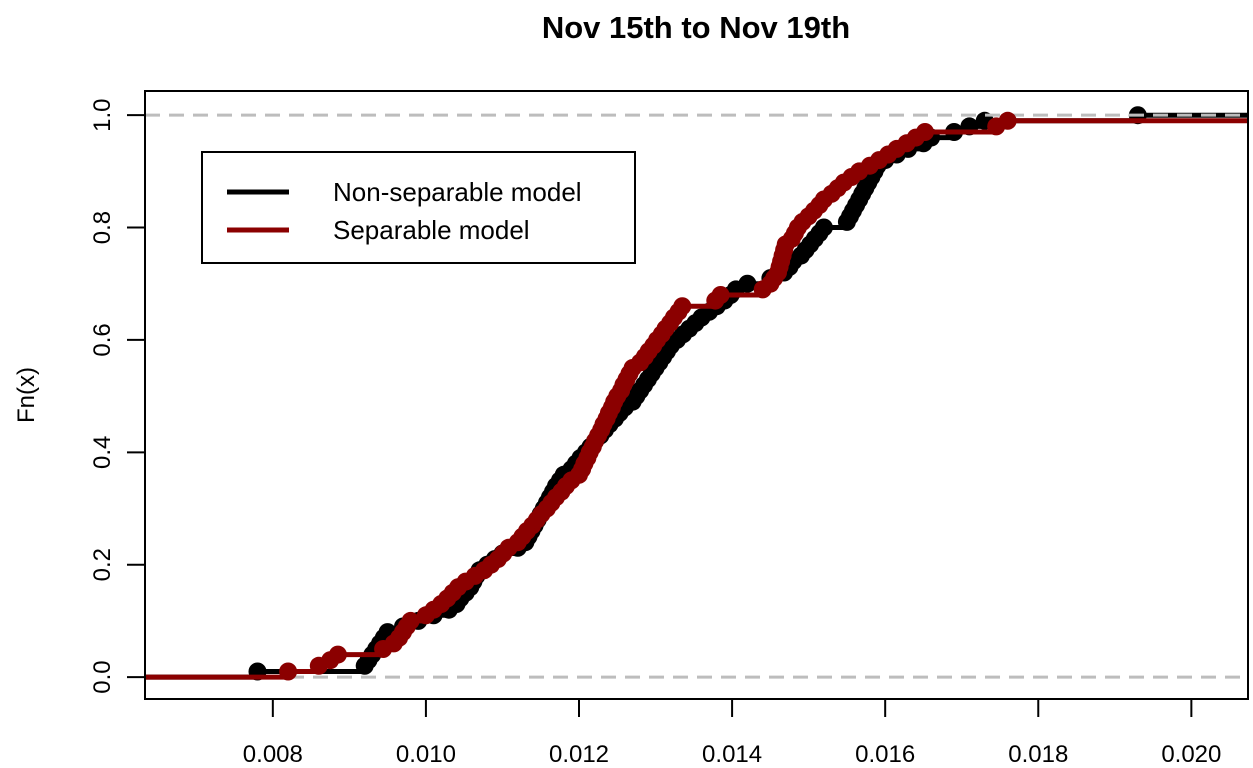 This screenshot has height=768, width=1253. I want to click on x-tick-label: 0.010, so click(426, 754).